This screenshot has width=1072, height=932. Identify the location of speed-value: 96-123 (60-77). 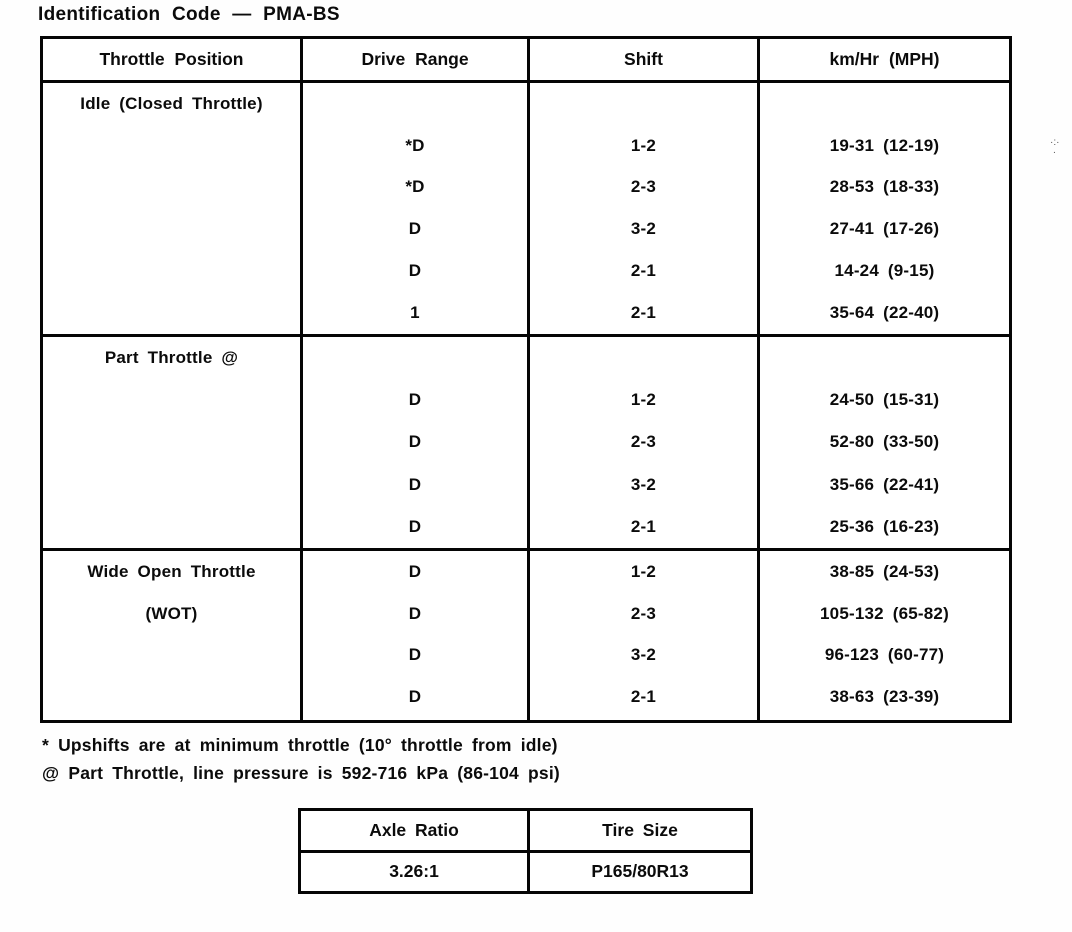
(884, 655).